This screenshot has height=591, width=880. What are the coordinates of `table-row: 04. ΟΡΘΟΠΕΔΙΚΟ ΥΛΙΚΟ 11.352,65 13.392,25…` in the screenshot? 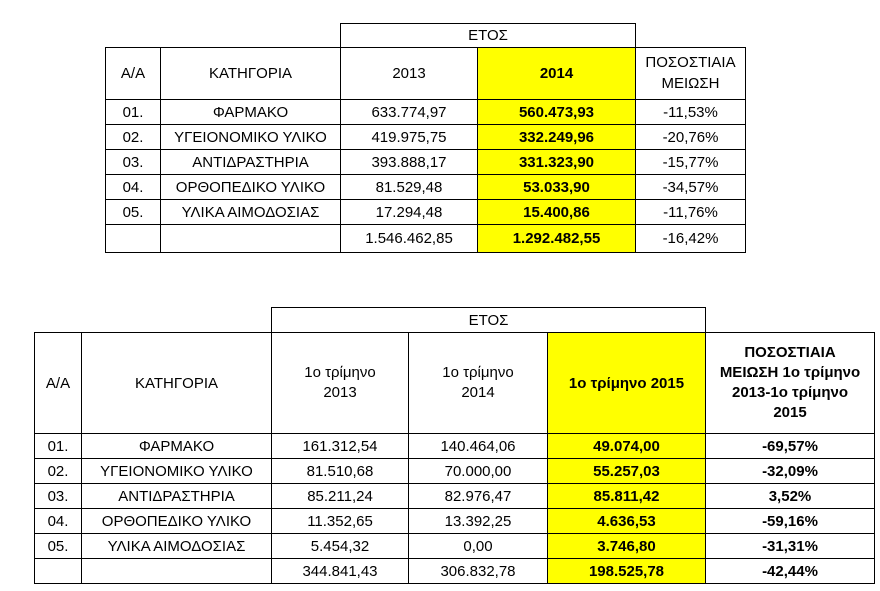 It's located at (454, 521).